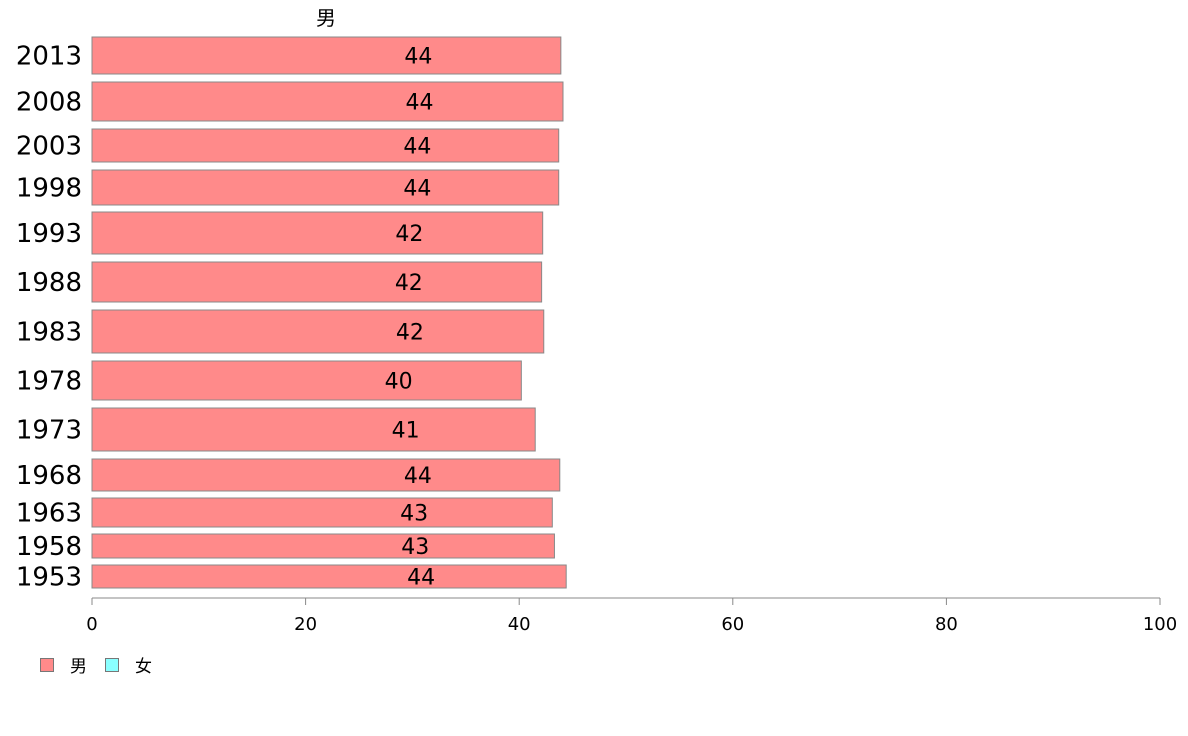 This screenshot has height=736, width=1188. What do you see at coordinates (946, 624) in the screenshot?
I see `x-tick-label-80: 80` at bounding box center [946, 624].